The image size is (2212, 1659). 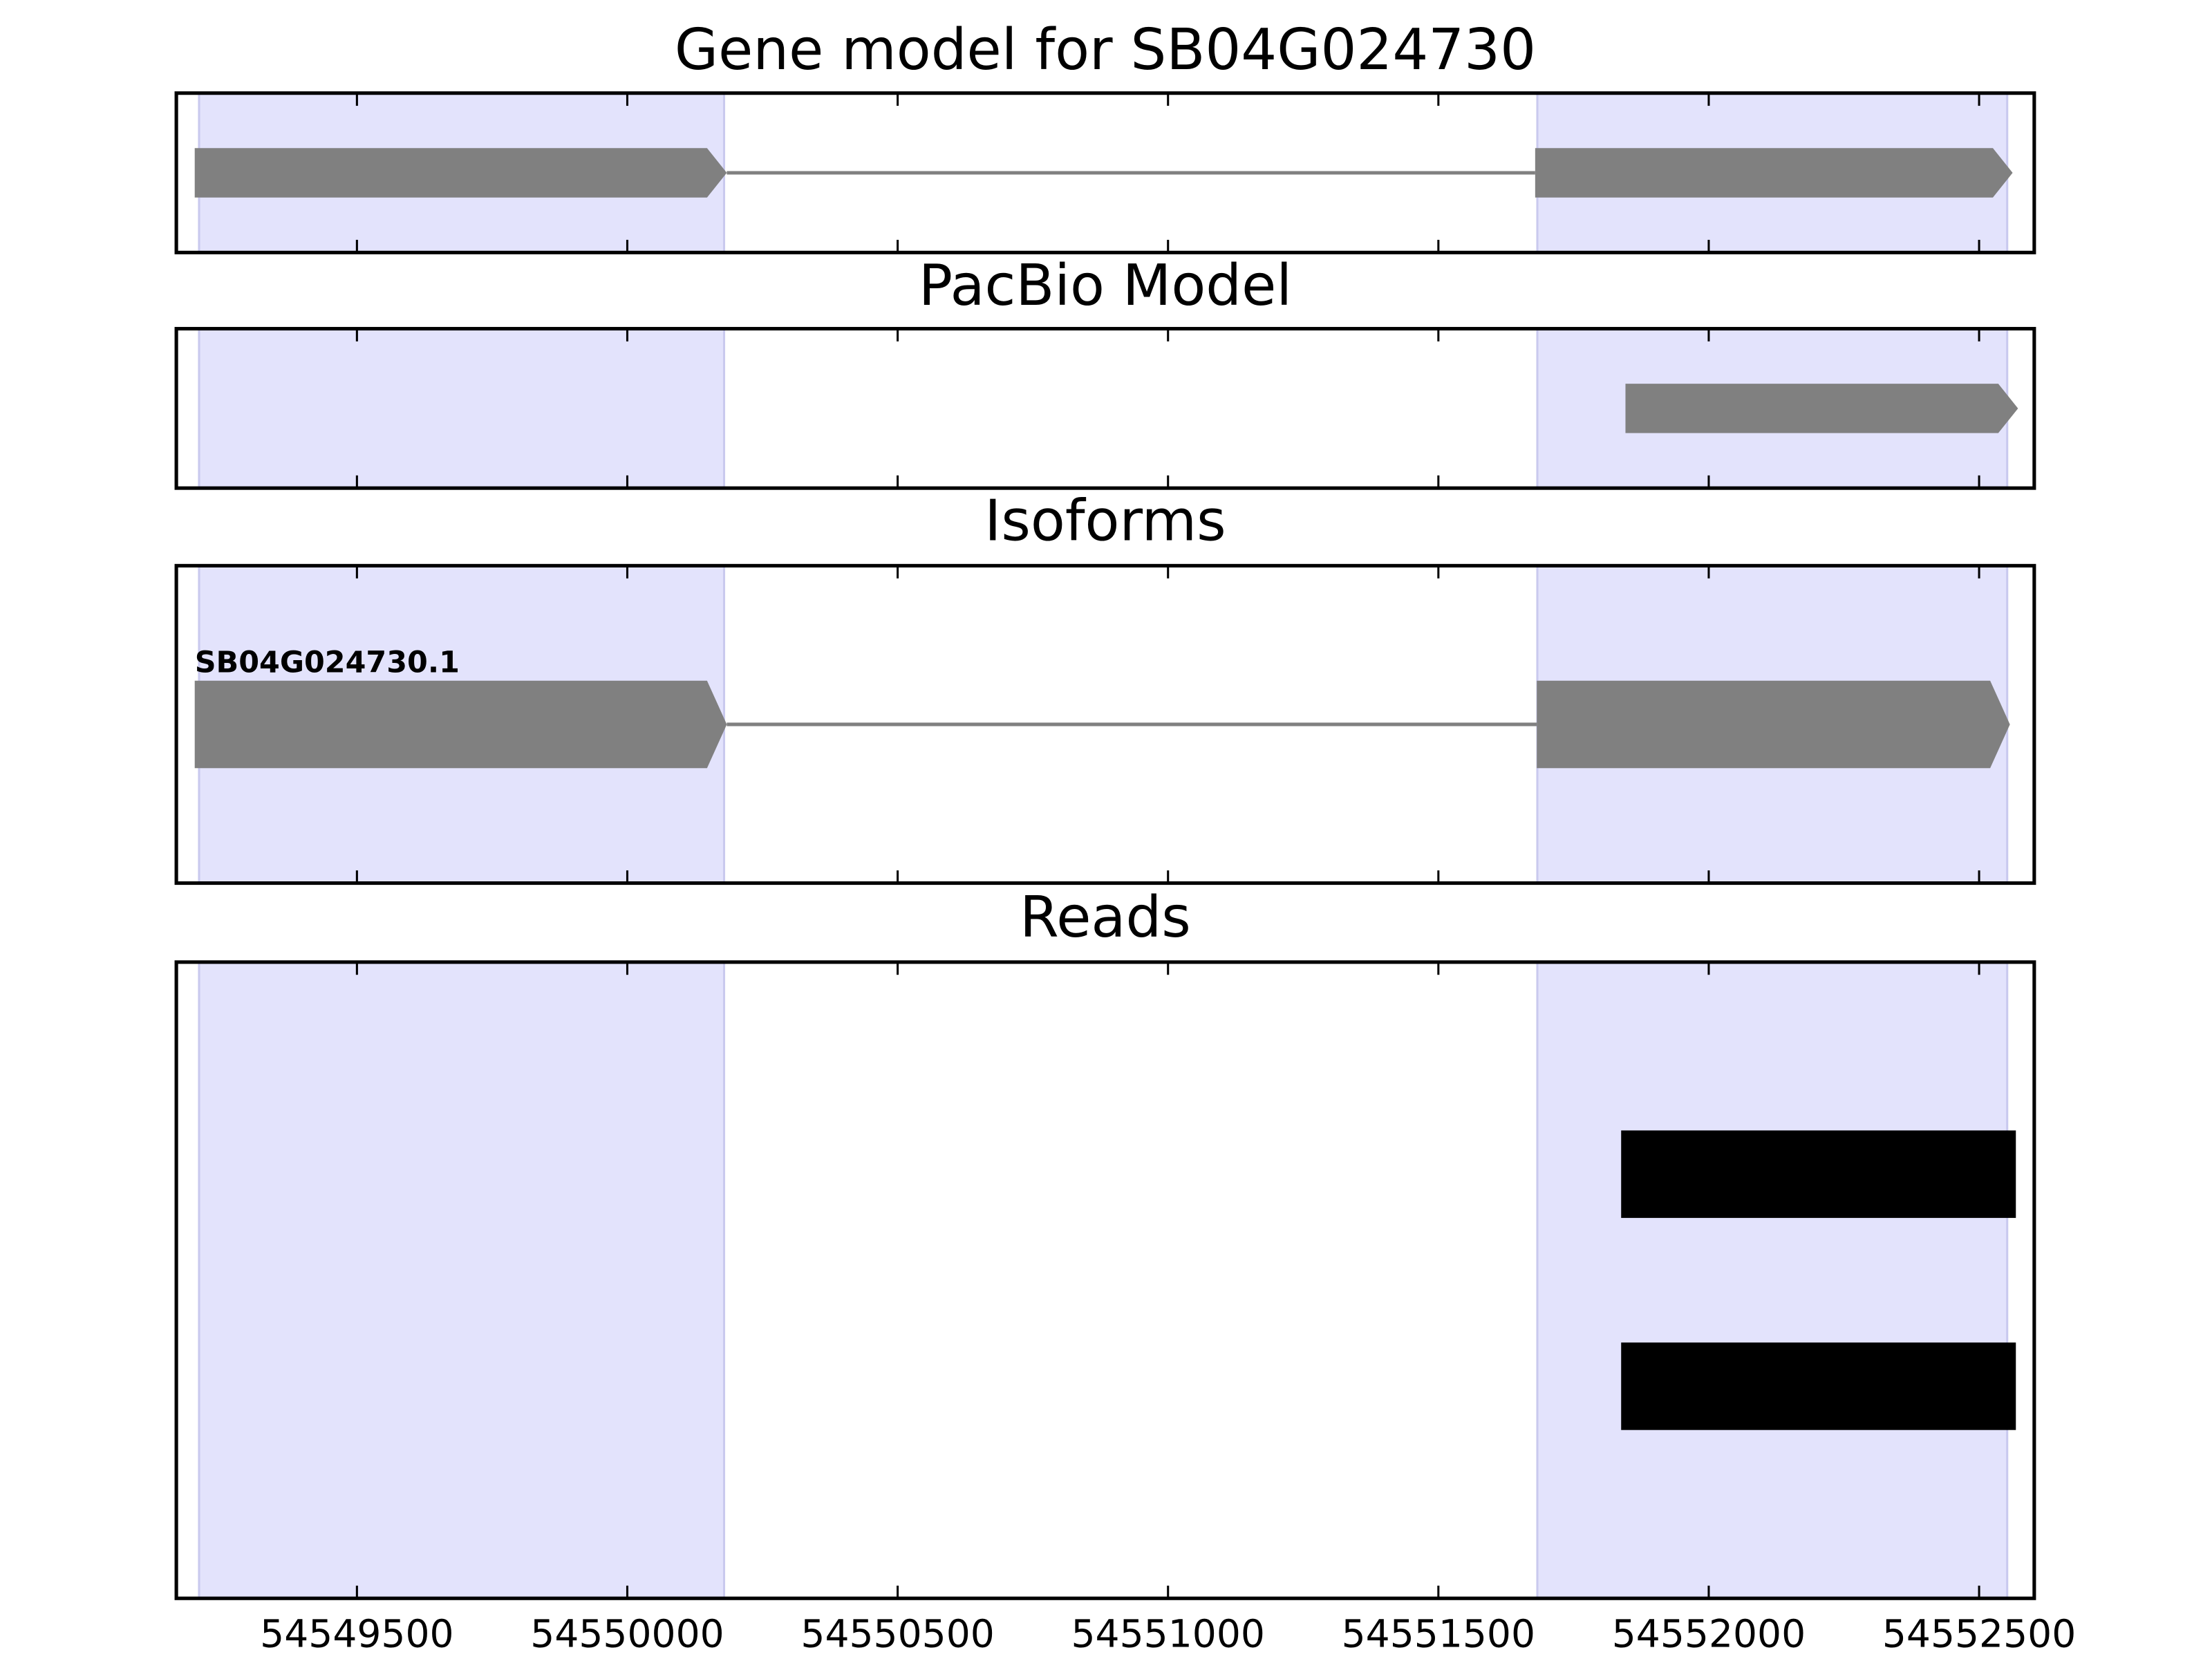 What do you see at coordinates (1979, 1633) in the screenshot?
I see `x-tick-label: 54552500` at bounding box center [1979, 1633].